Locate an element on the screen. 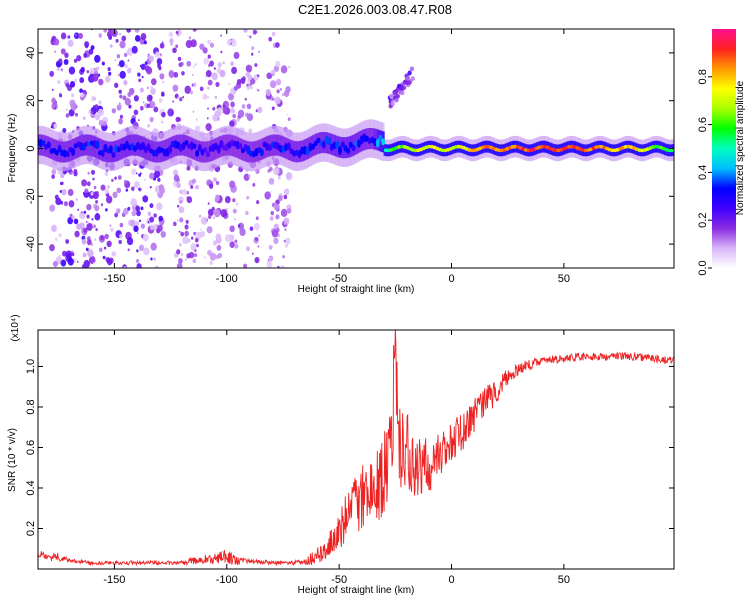 This screenshot has height=600, width=750. snr-scale-note: (x10⁴) is located at coordinates (15, 327).